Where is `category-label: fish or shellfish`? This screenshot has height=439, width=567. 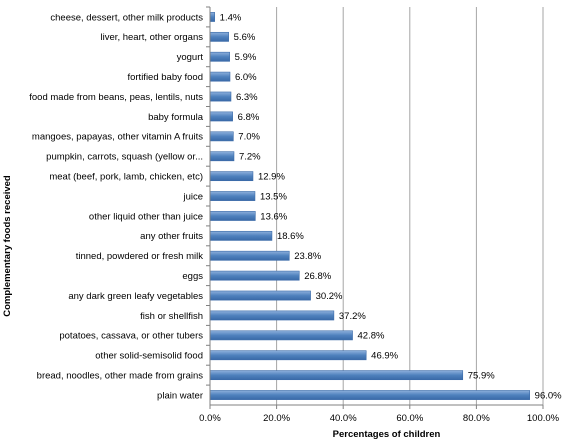 category-label: fish or shellfish is located at coordinates (171, 316).